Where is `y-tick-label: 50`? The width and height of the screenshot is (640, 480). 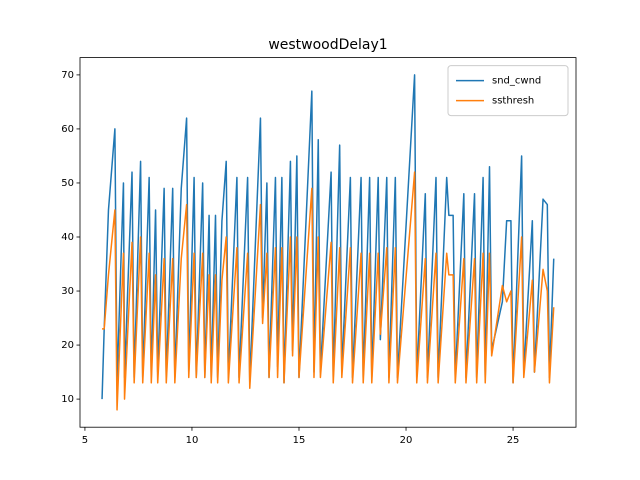 y-tick-label: 50 is located at coordinates (67, 183).